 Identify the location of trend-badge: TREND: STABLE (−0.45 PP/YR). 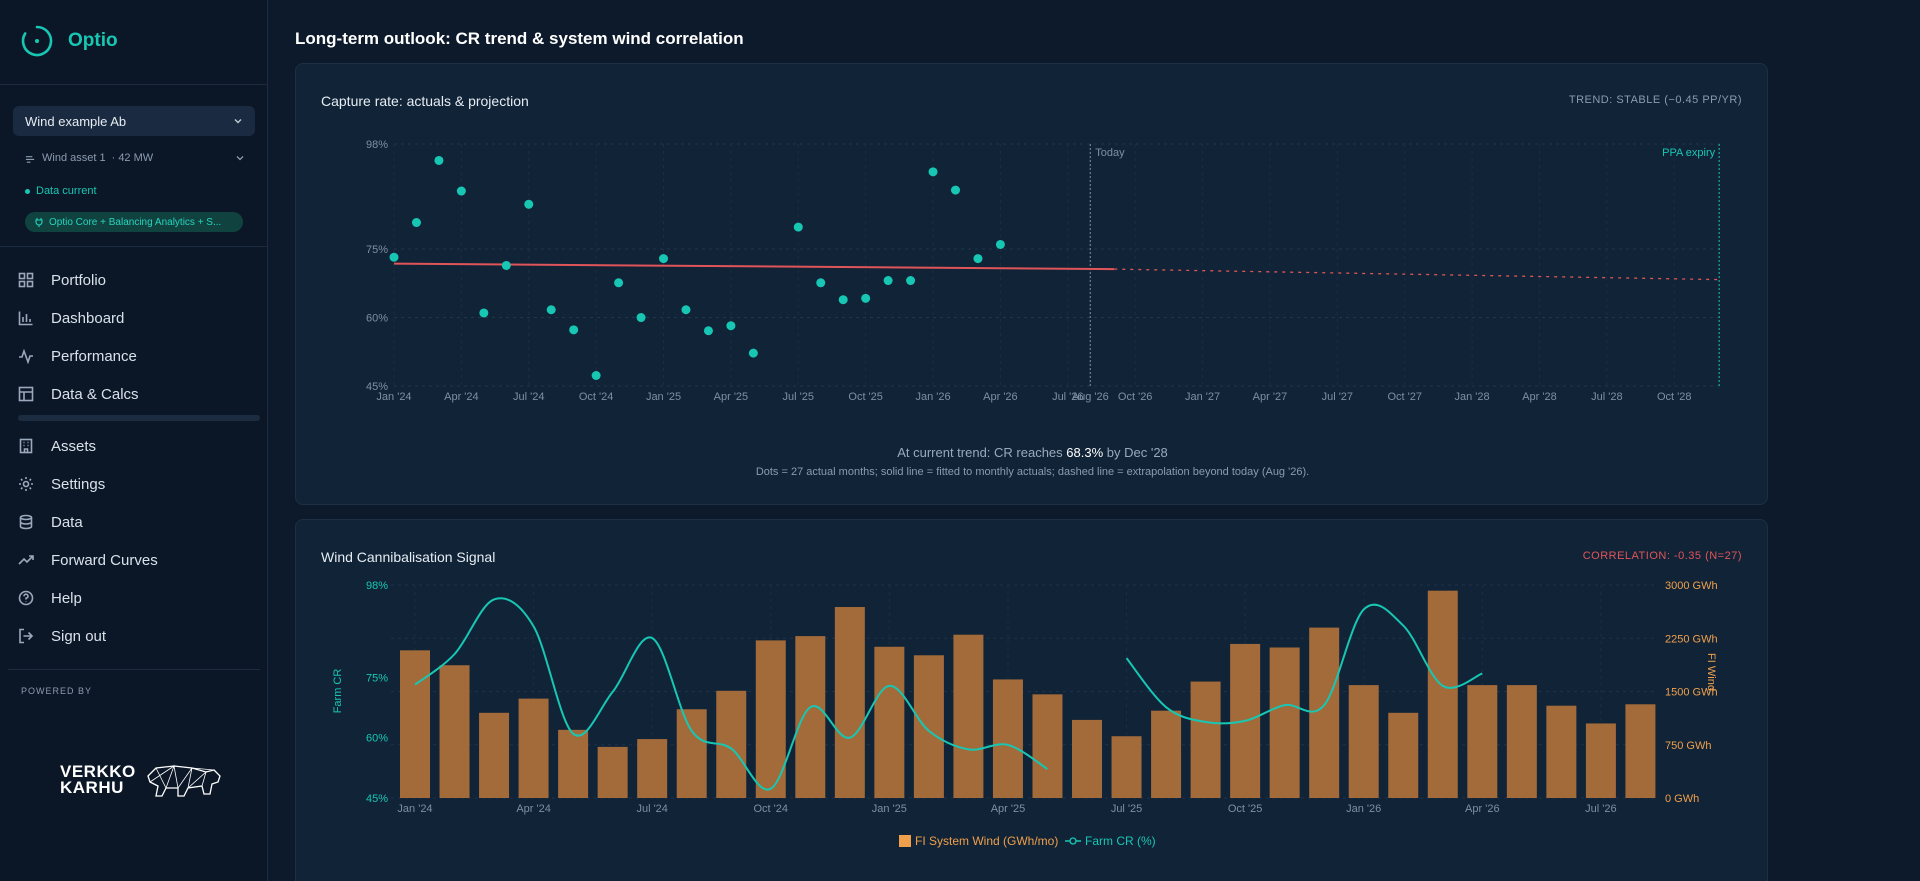
(1655, 100).